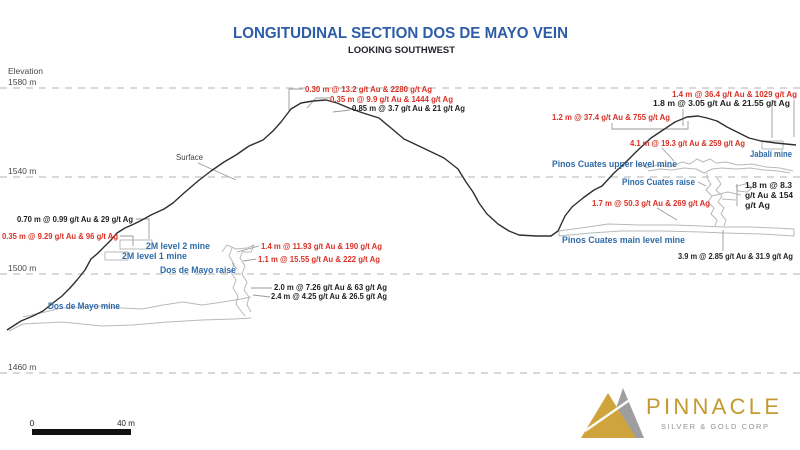 The image size is (800, 450). Describe the element at coordinates (137, 307) in the screenshot. I see `dos-de-mayo-upper-working` at that location.